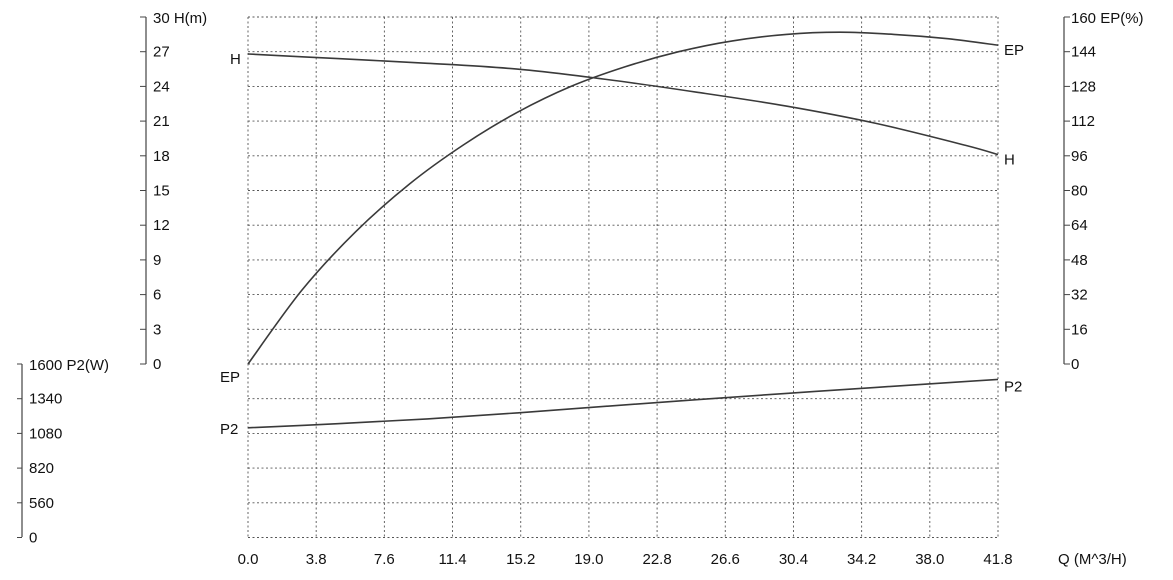 This screenshot has height=580, width=1173. Describe the element at coordinates (248, 559) in the screenshot. I see `x-tick-label: 0.0` at that location.